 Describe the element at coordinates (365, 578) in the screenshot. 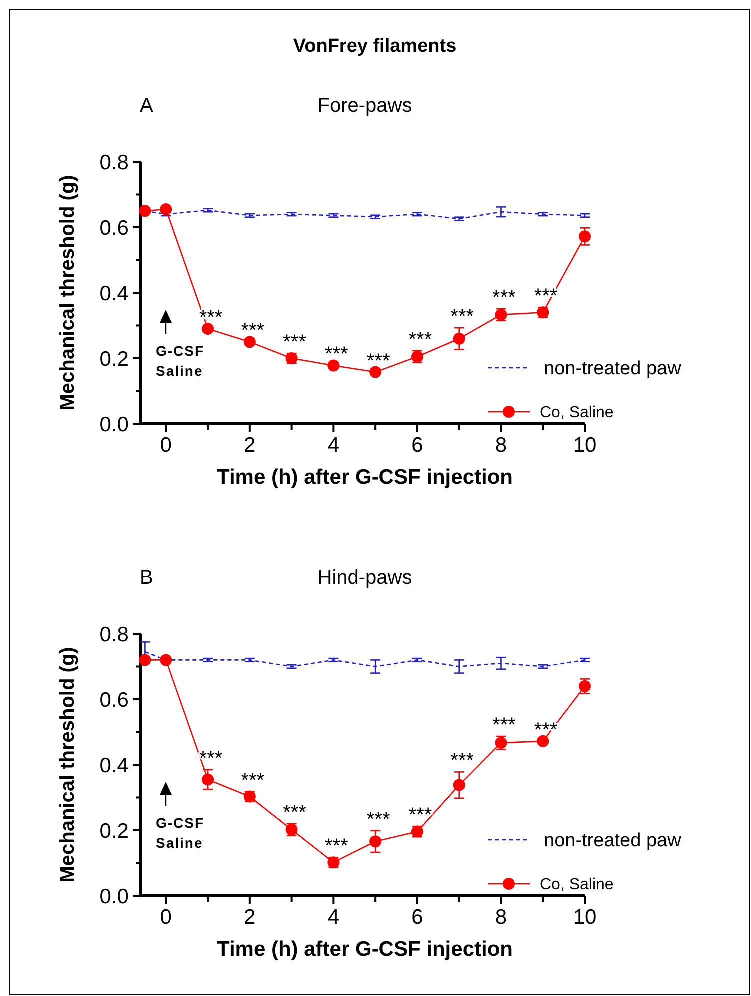

I see `chart-subtitle: Hind-paws` at that location.